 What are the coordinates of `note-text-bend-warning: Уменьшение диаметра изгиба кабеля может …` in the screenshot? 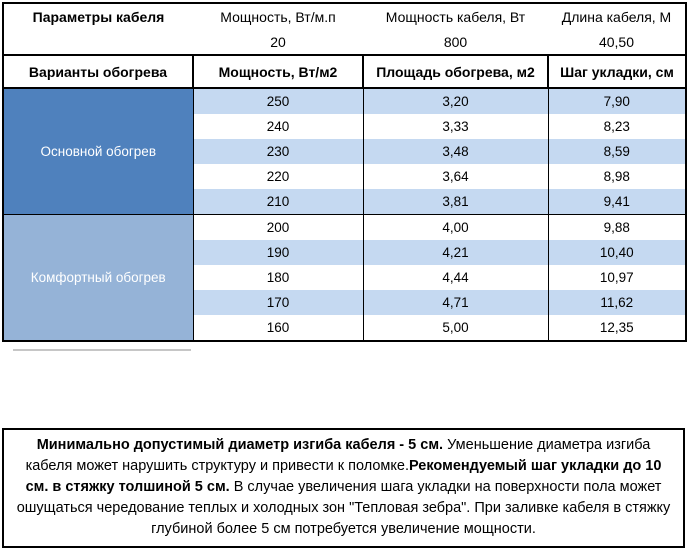 It's located at (338, 455).